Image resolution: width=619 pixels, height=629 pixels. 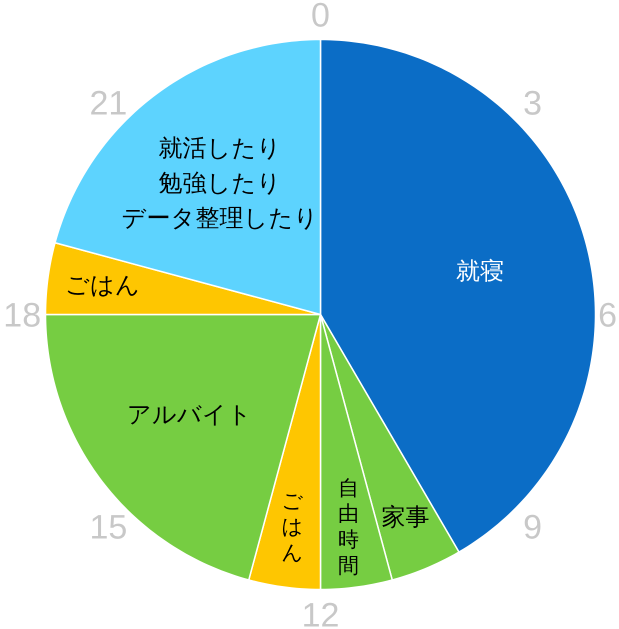 What do you see at coordinates (349, 527) in the screenshot?
I see `slice-label: 自由時間` at bounding box center [349, 527].